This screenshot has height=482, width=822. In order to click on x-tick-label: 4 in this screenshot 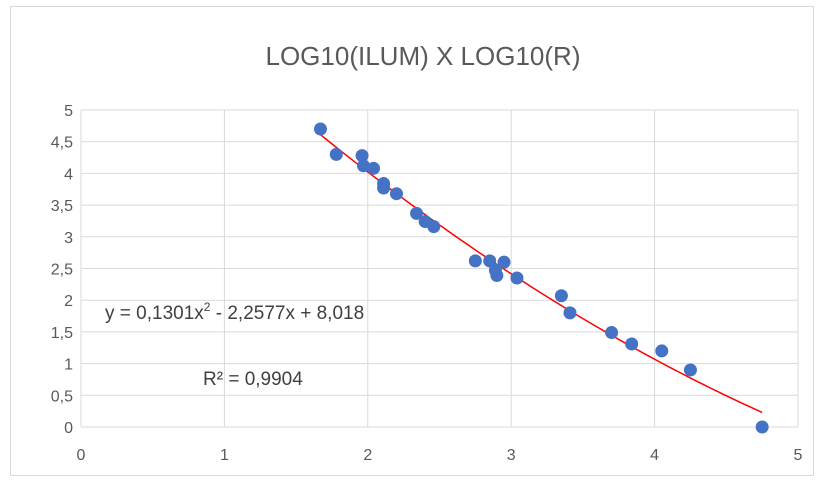, I will do `click(654, 455)`.